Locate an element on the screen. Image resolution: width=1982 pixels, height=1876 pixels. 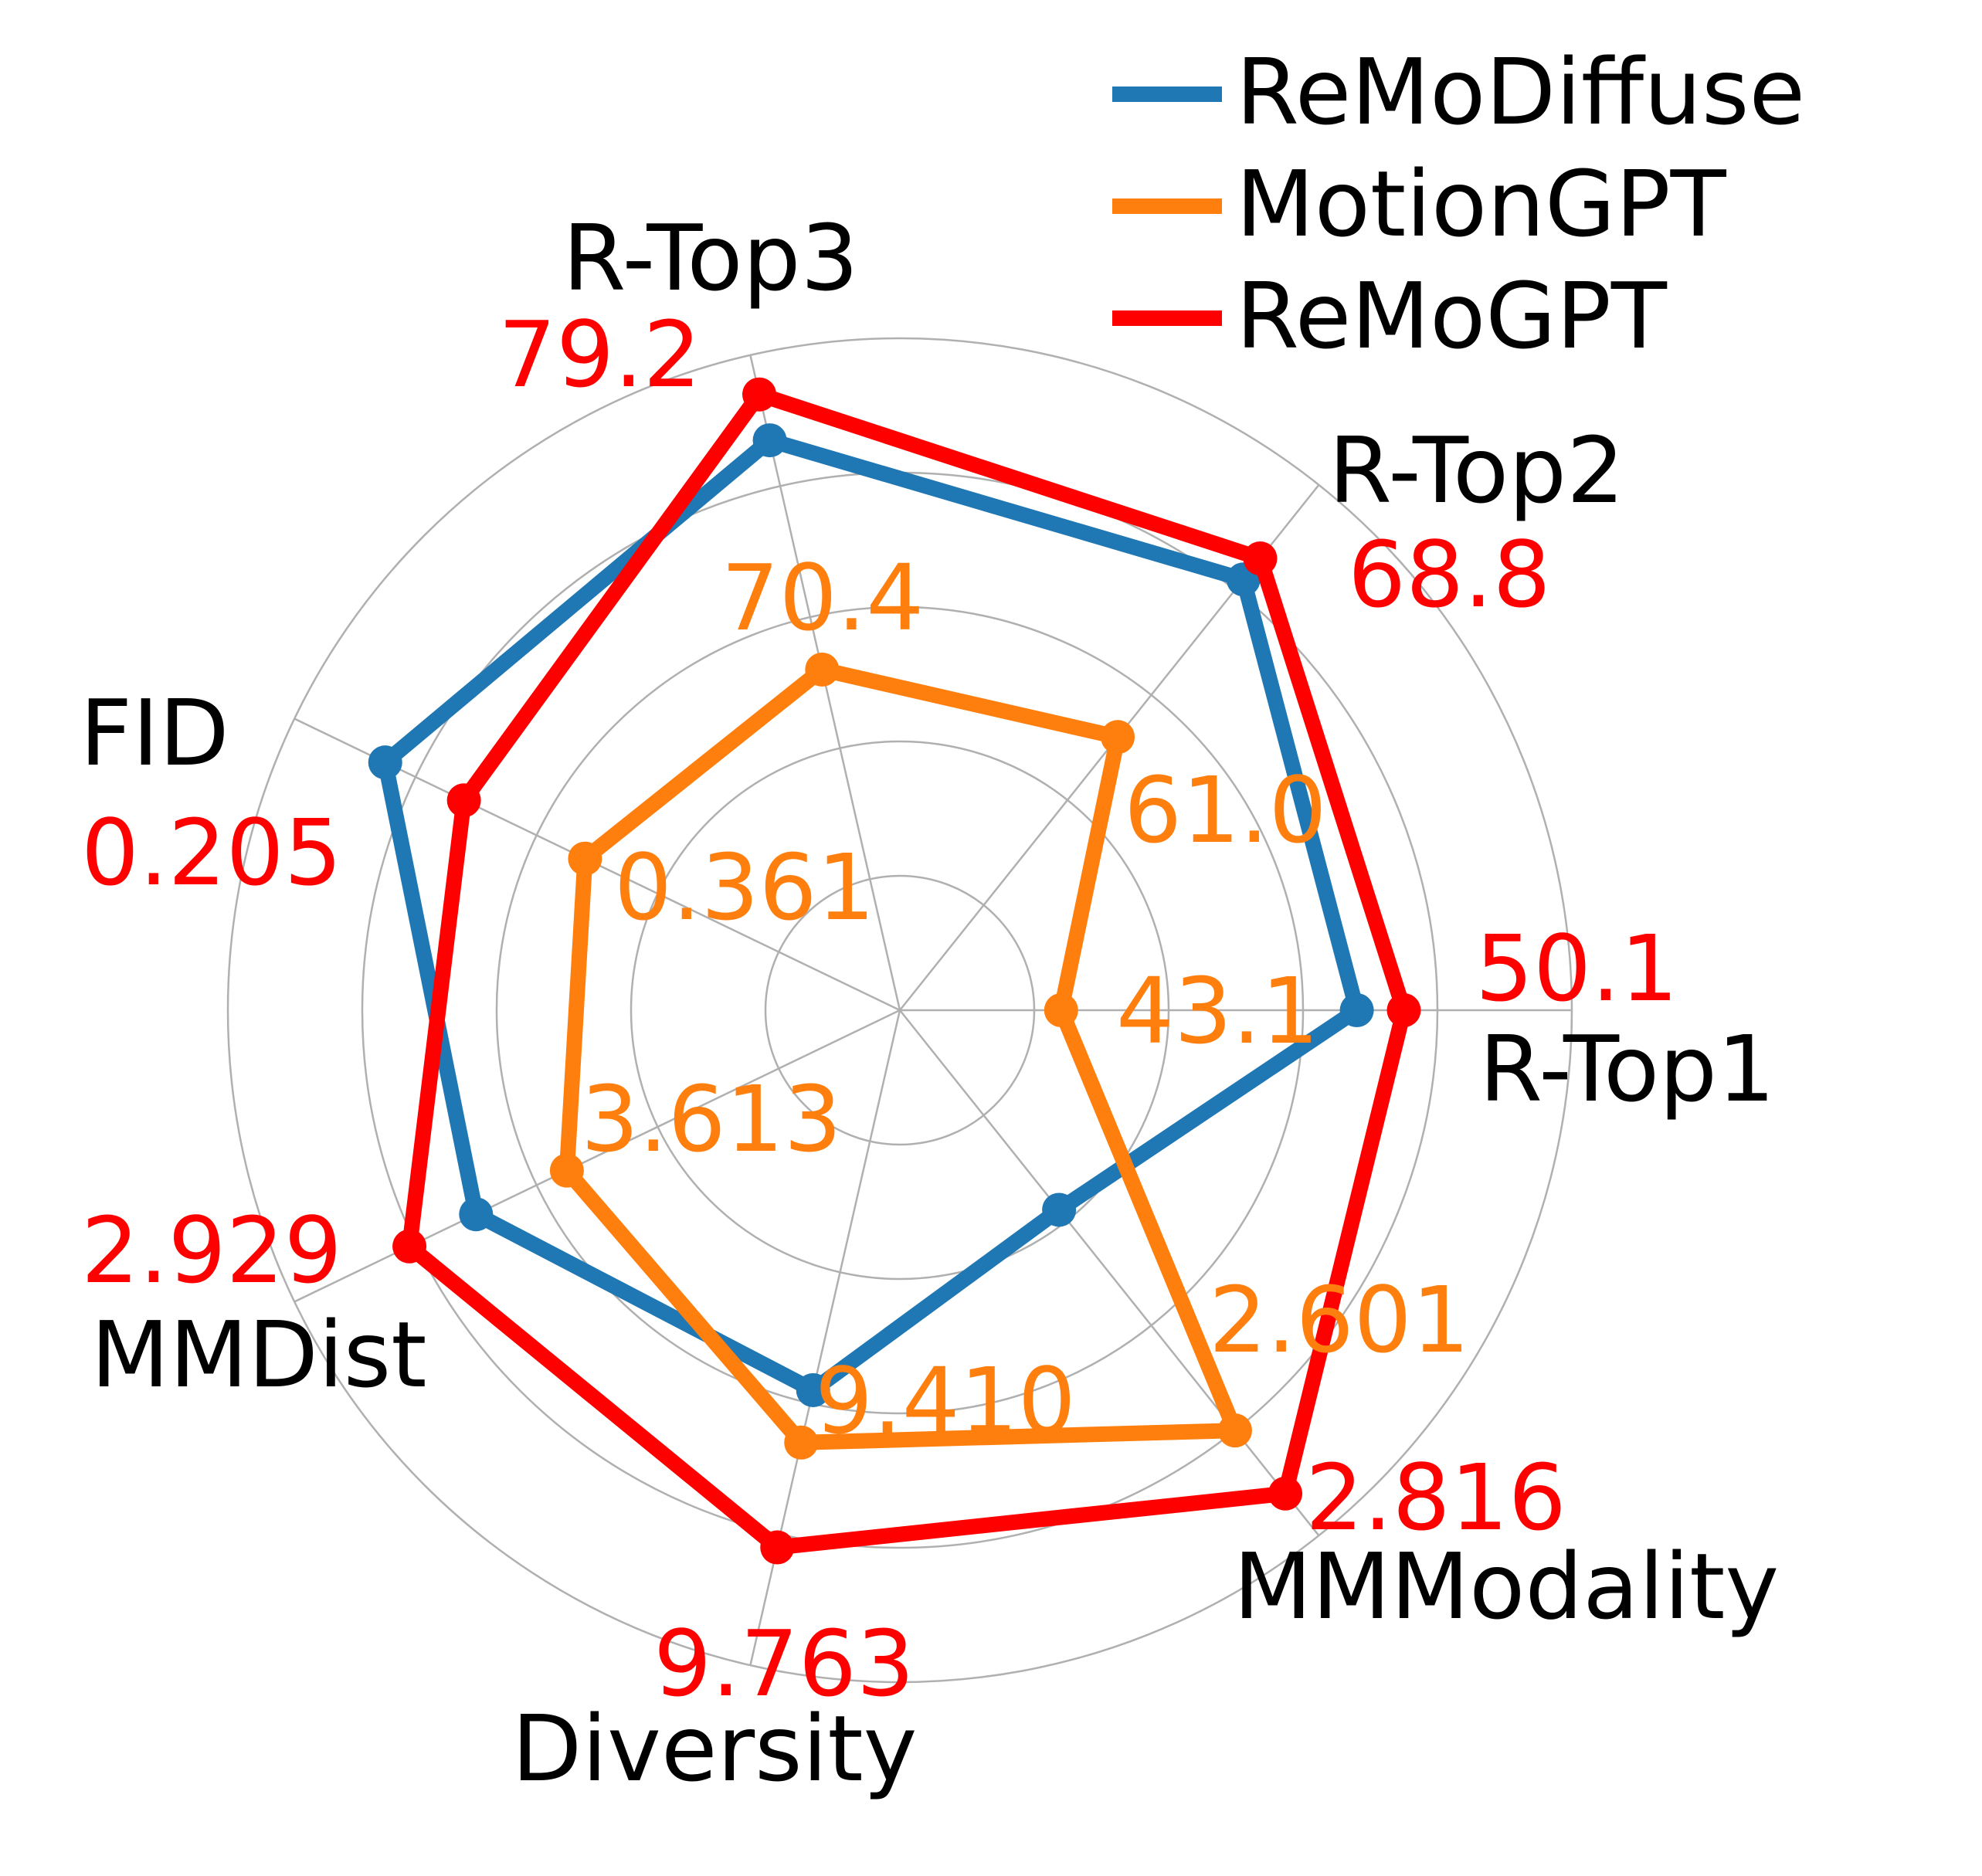
data-point-motiongpt-r-top1 is located at coordinates (1061, 1010).